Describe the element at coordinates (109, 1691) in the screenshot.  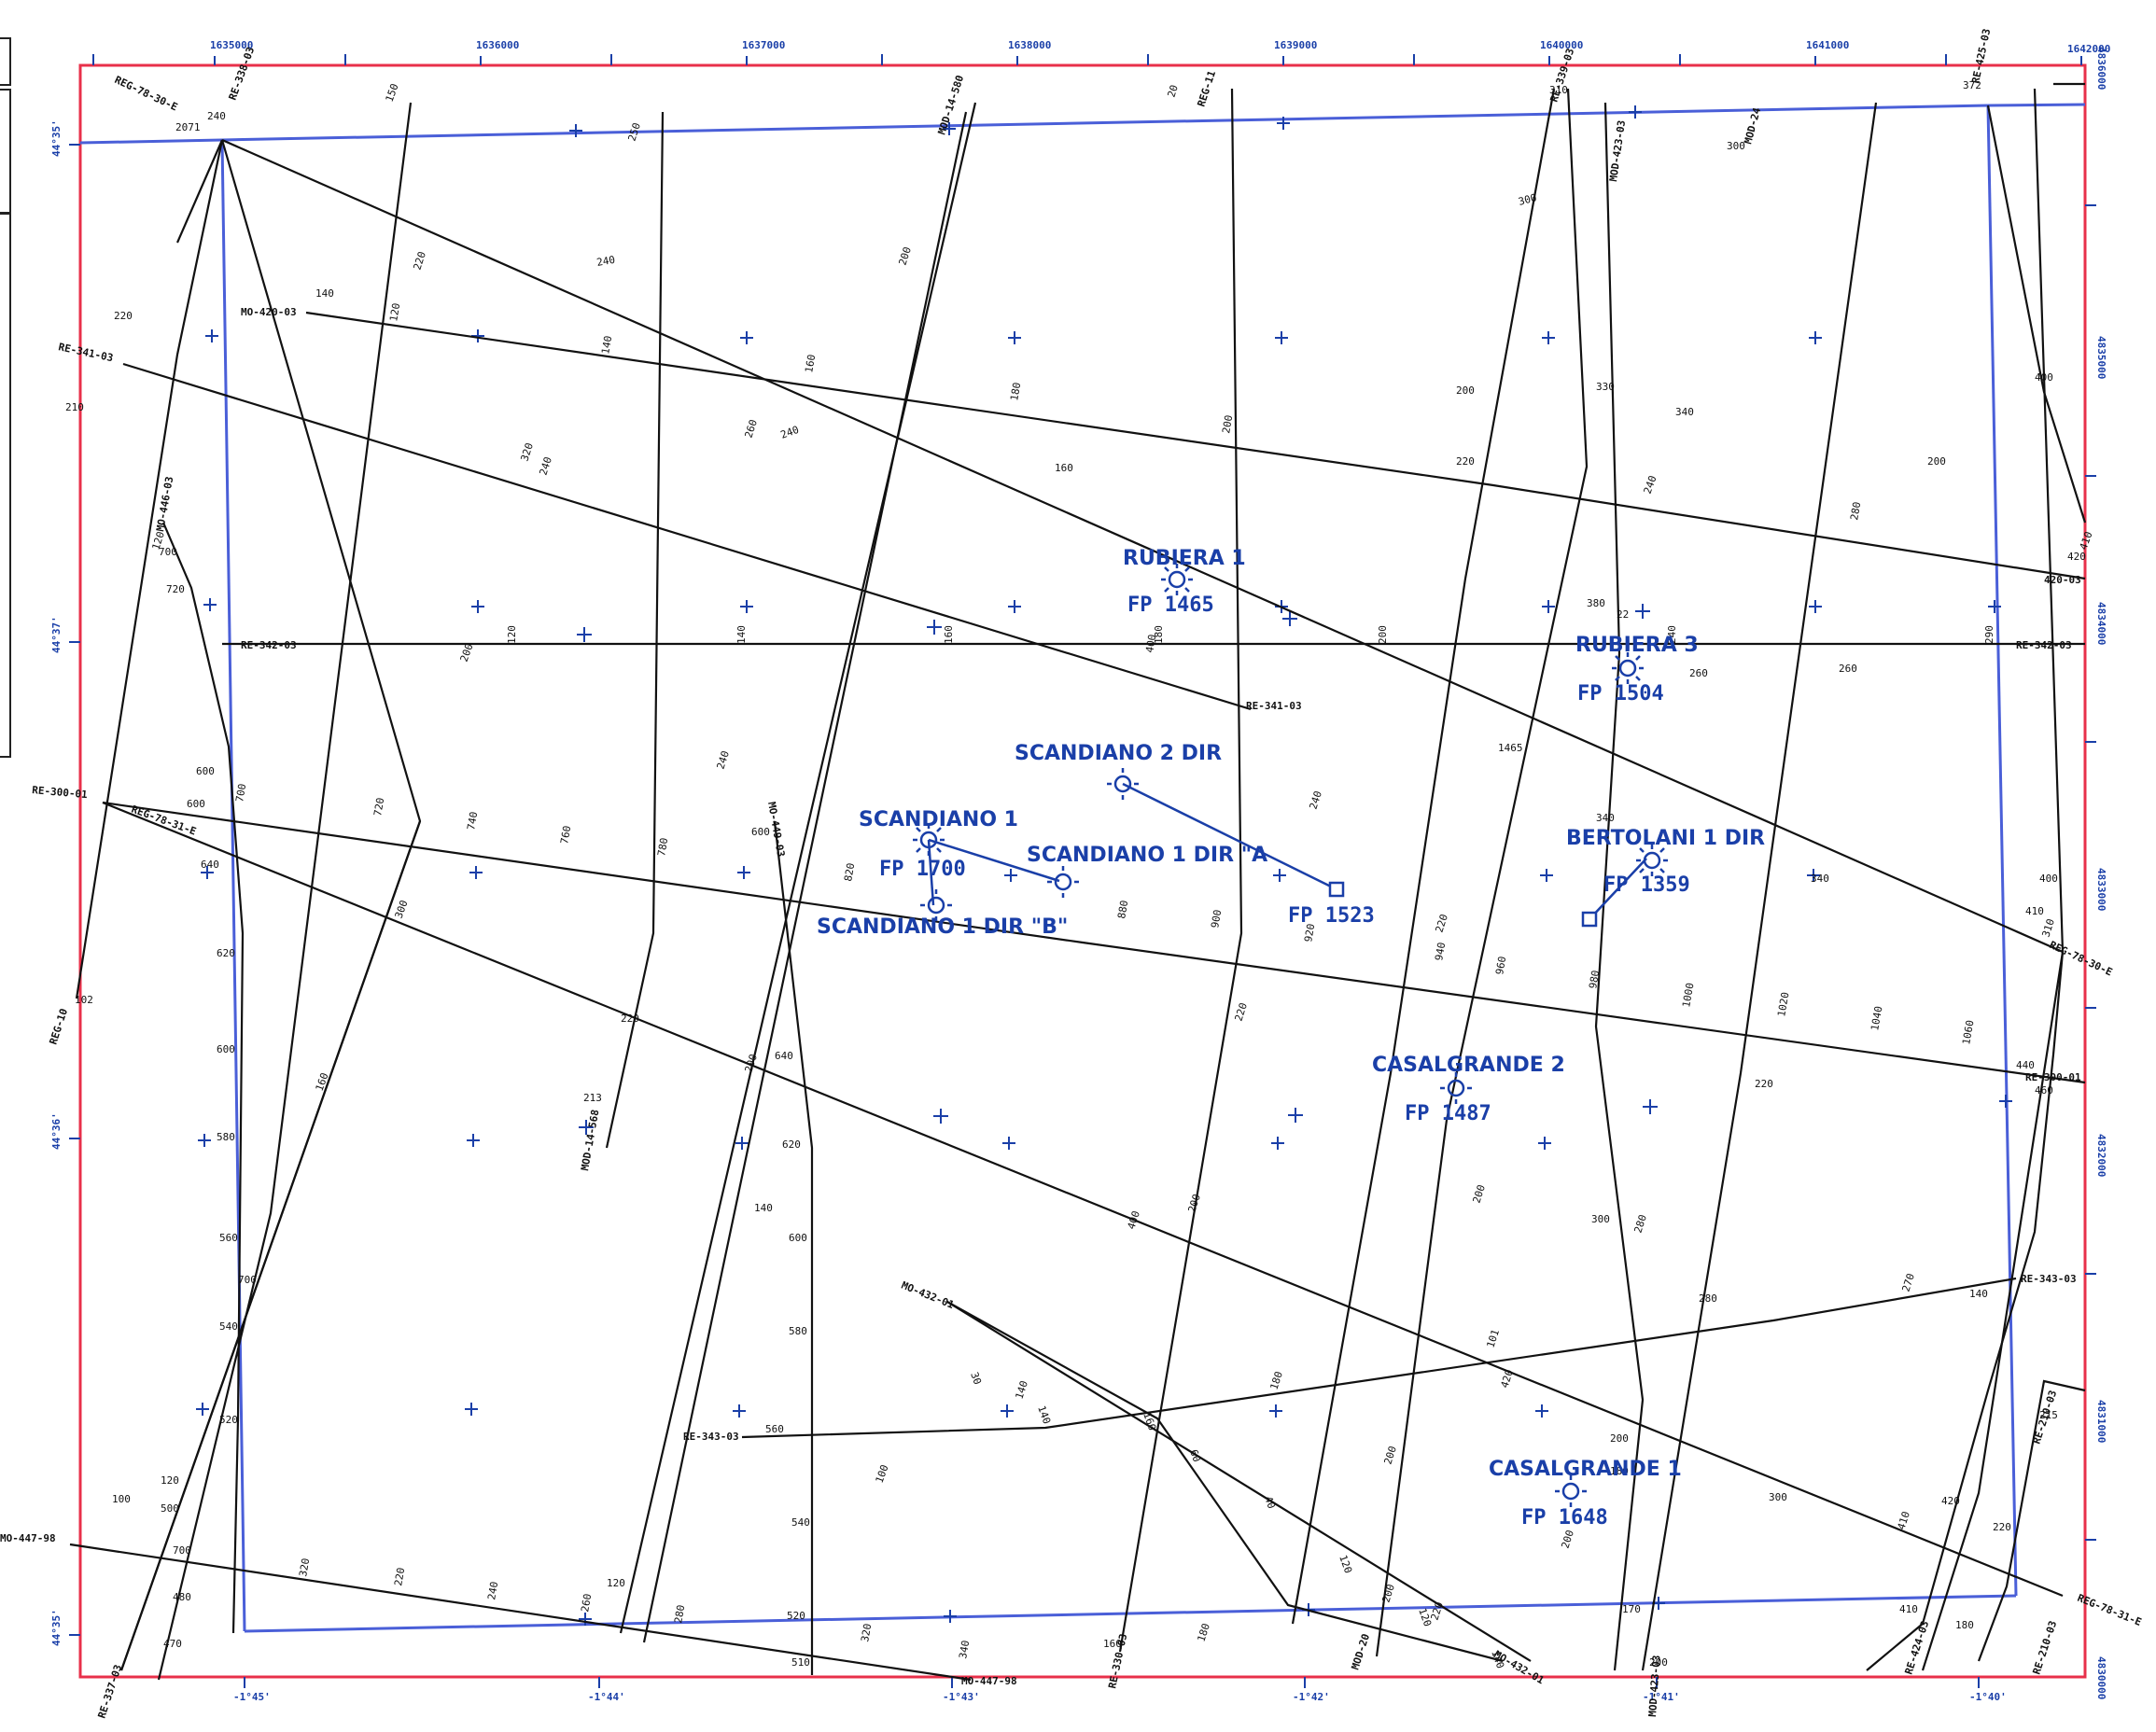
I see `svg-text: RE-337-03` at that location.